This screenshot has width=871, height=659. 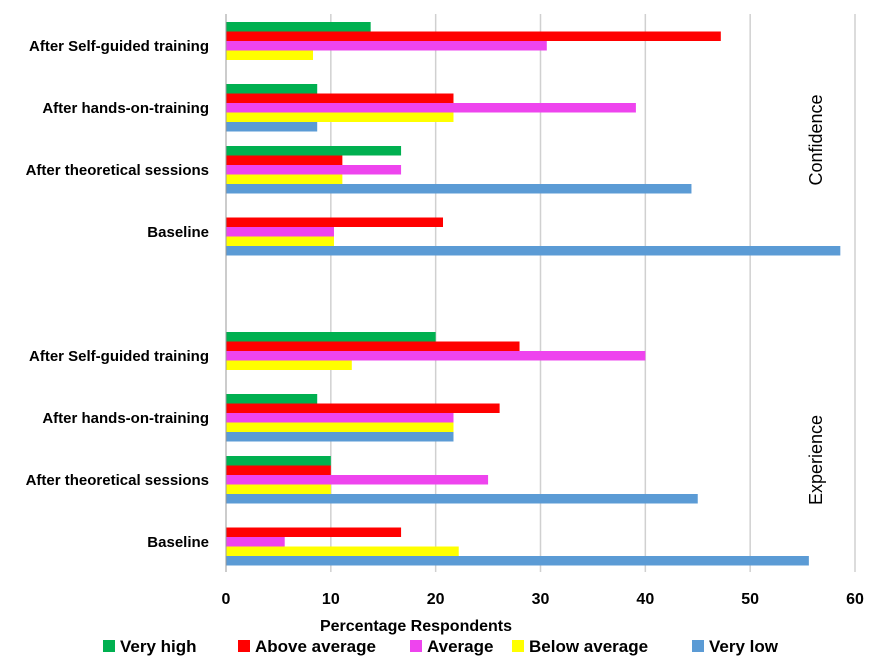 What do you see at coordinates (436, 599) in the screenshot?
I see `x-tick-label: 20` at bounding box center [436, 599].